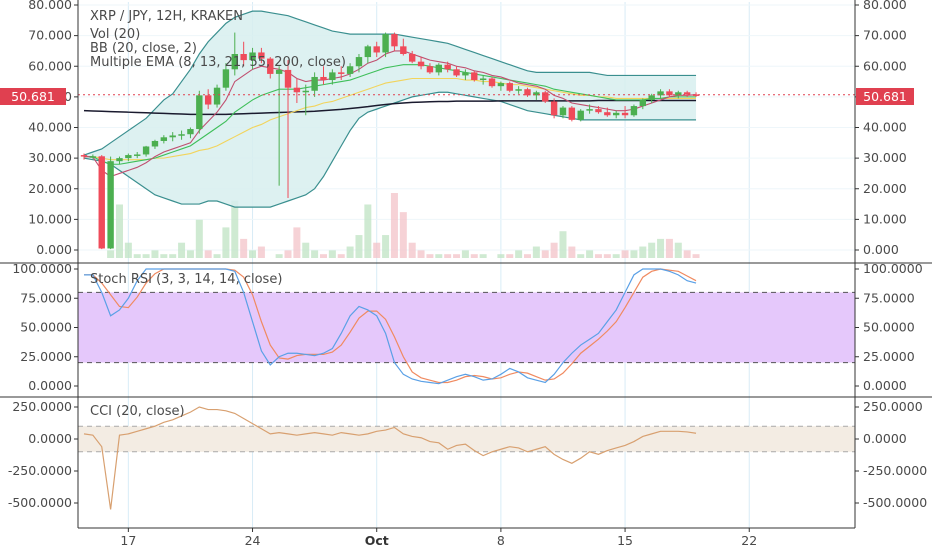  I want to click on stoch-axis-right-tick: 100.0000, so click(893, 268).